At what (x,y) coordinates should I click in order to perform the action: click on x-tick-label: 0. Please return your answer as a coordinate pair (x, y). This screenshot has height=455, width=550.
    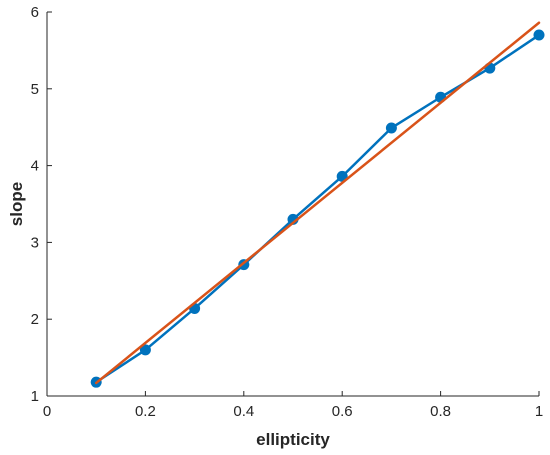
    Looking at the image, I should click on (47, 411).